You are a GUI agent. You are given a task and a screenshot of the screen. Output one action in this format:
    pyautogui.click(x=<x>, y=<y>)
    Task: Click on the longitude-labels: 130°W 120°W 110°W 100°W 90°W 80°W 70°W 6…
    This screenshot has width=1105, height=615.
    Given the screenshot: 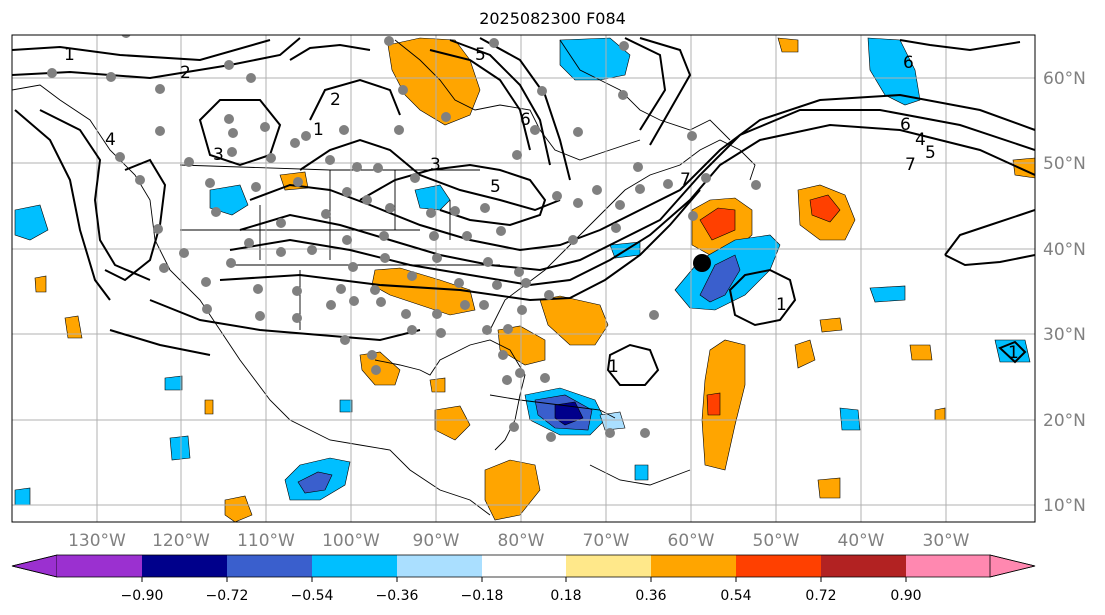 What is the action you would take?
    pyautogui.click(x=519, y=541)
    